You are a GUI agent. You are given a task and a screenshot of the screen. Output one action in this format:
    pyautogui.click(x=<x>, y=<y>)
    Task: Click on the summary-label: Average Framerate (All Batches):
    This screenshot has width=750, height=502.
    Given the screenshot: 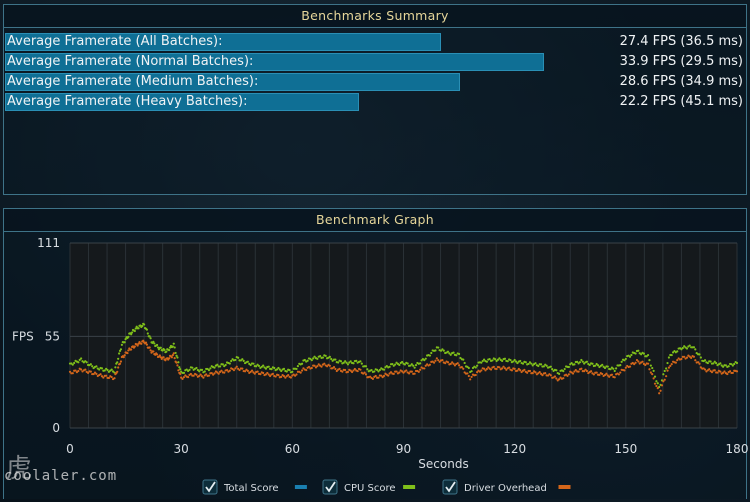 What is the action you would take?
    pyautogui.click(x=115, y=41)
    